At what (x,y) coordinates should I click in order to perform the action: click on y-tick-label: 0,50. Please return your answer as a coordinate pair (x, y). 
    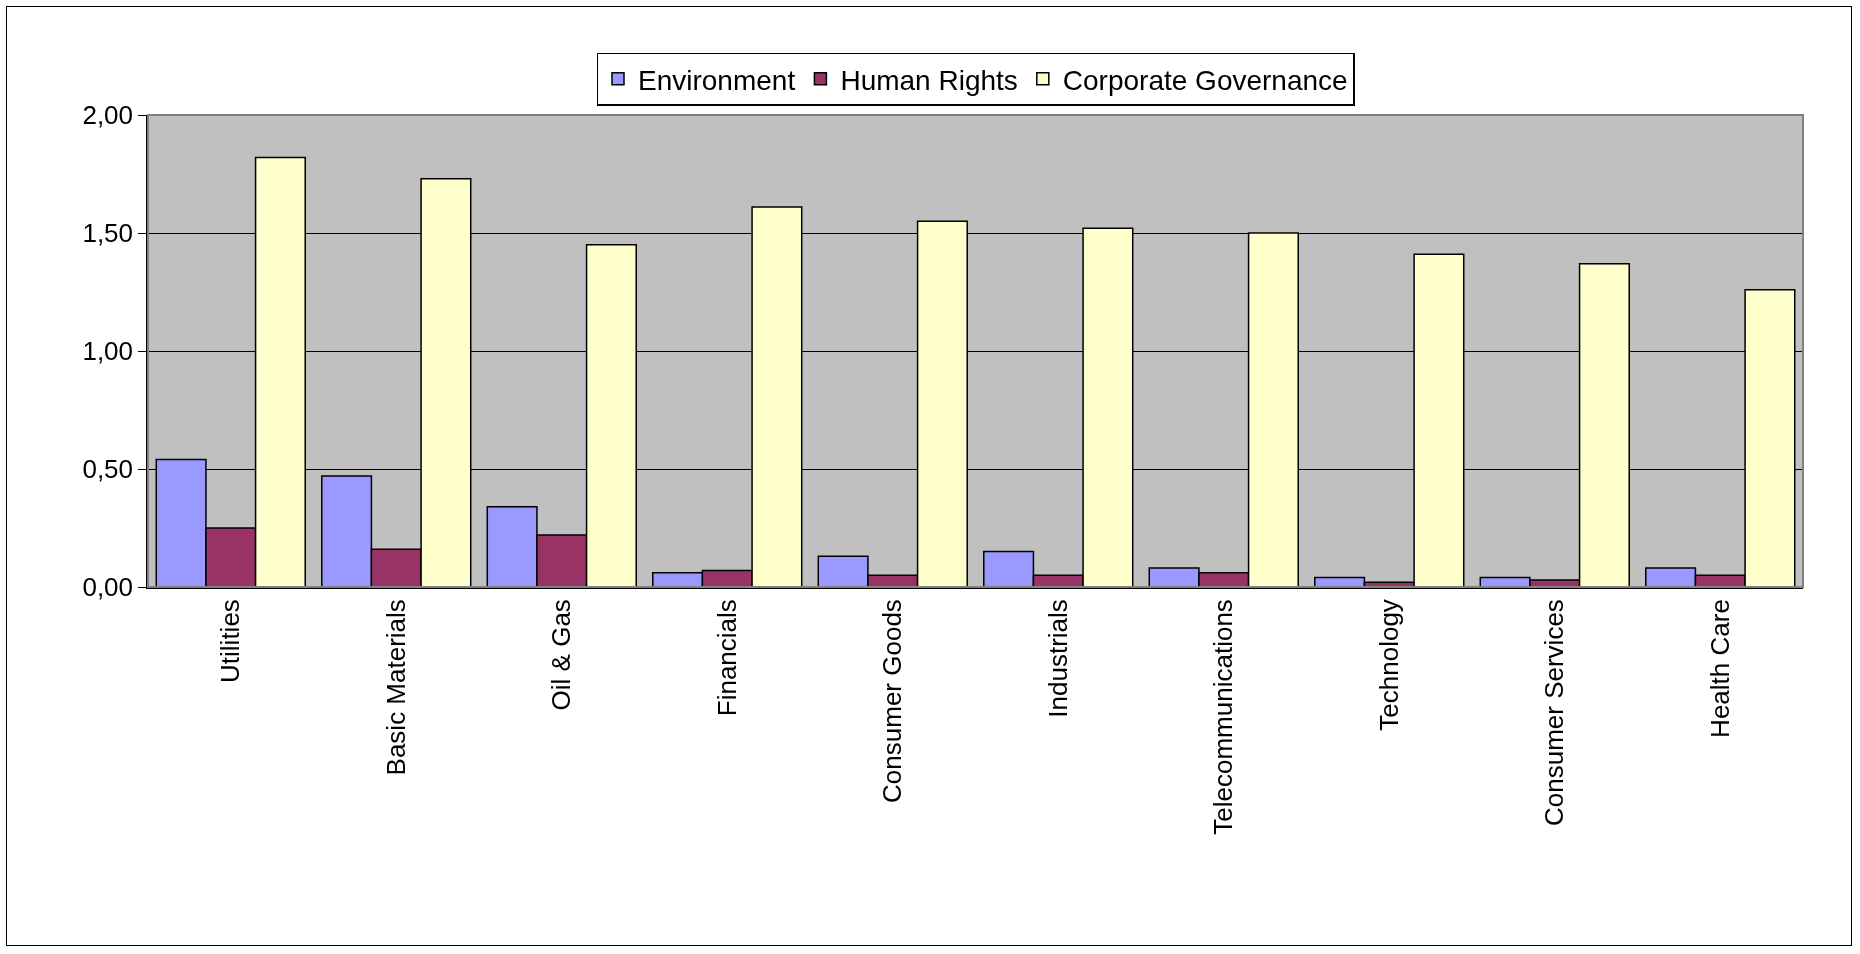
    Looking at the image, I should click on (108, 469).